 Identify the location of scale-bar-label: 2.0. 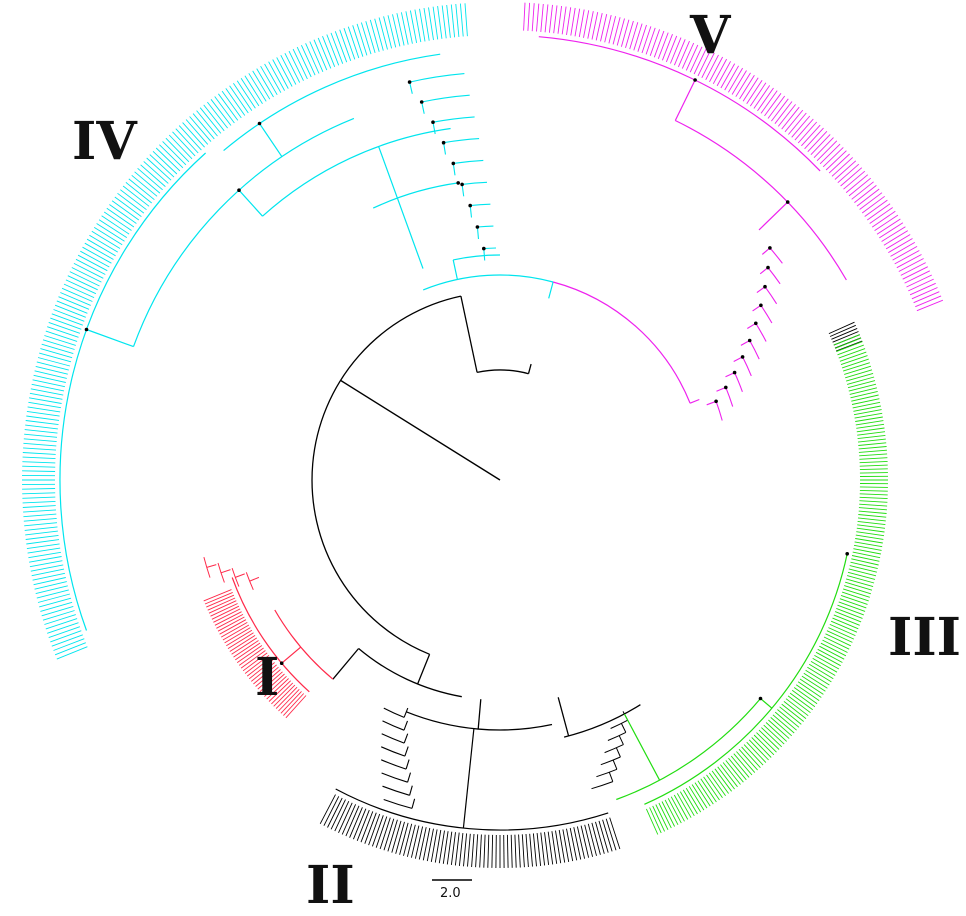
(450, 893).